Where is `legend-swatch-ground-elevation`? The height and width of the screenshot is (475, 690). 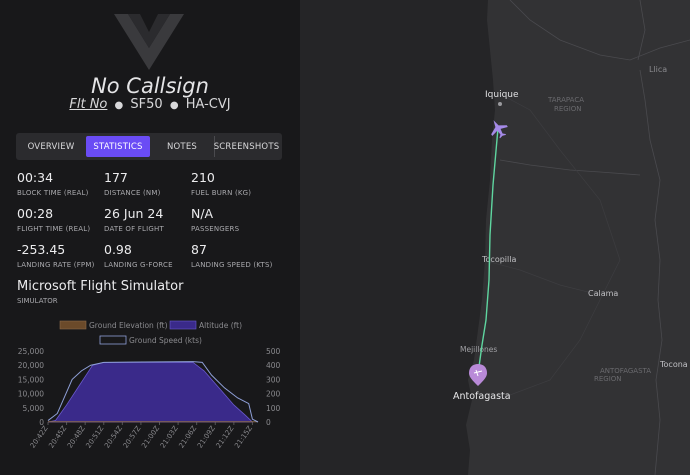 legend-swatch-ground-elevation is located at coordinates (73, 325).